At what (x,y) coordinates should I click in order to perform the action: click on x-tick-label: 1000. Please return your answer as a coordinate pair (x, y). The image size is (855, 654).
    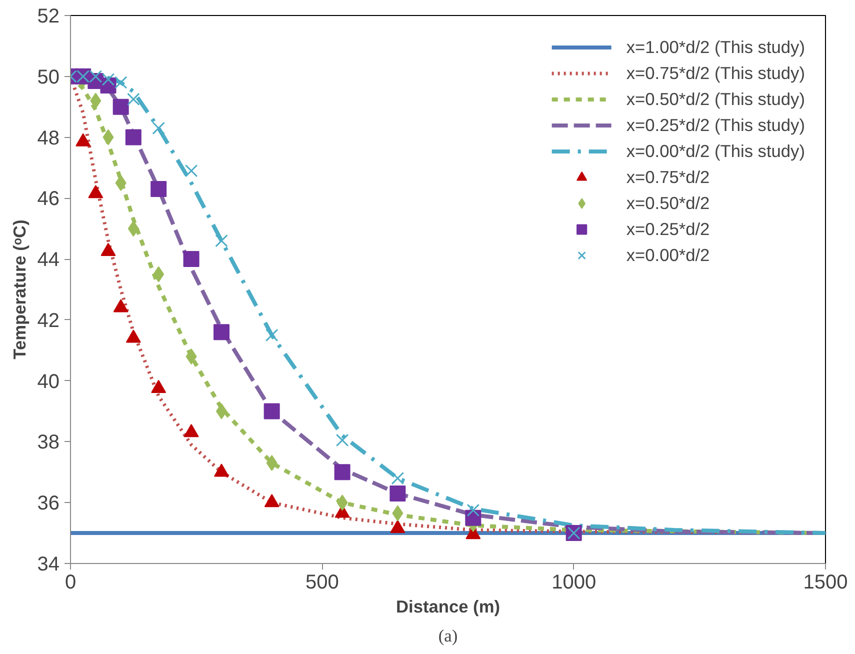
    Looking at the image, I should click on (574, 583).